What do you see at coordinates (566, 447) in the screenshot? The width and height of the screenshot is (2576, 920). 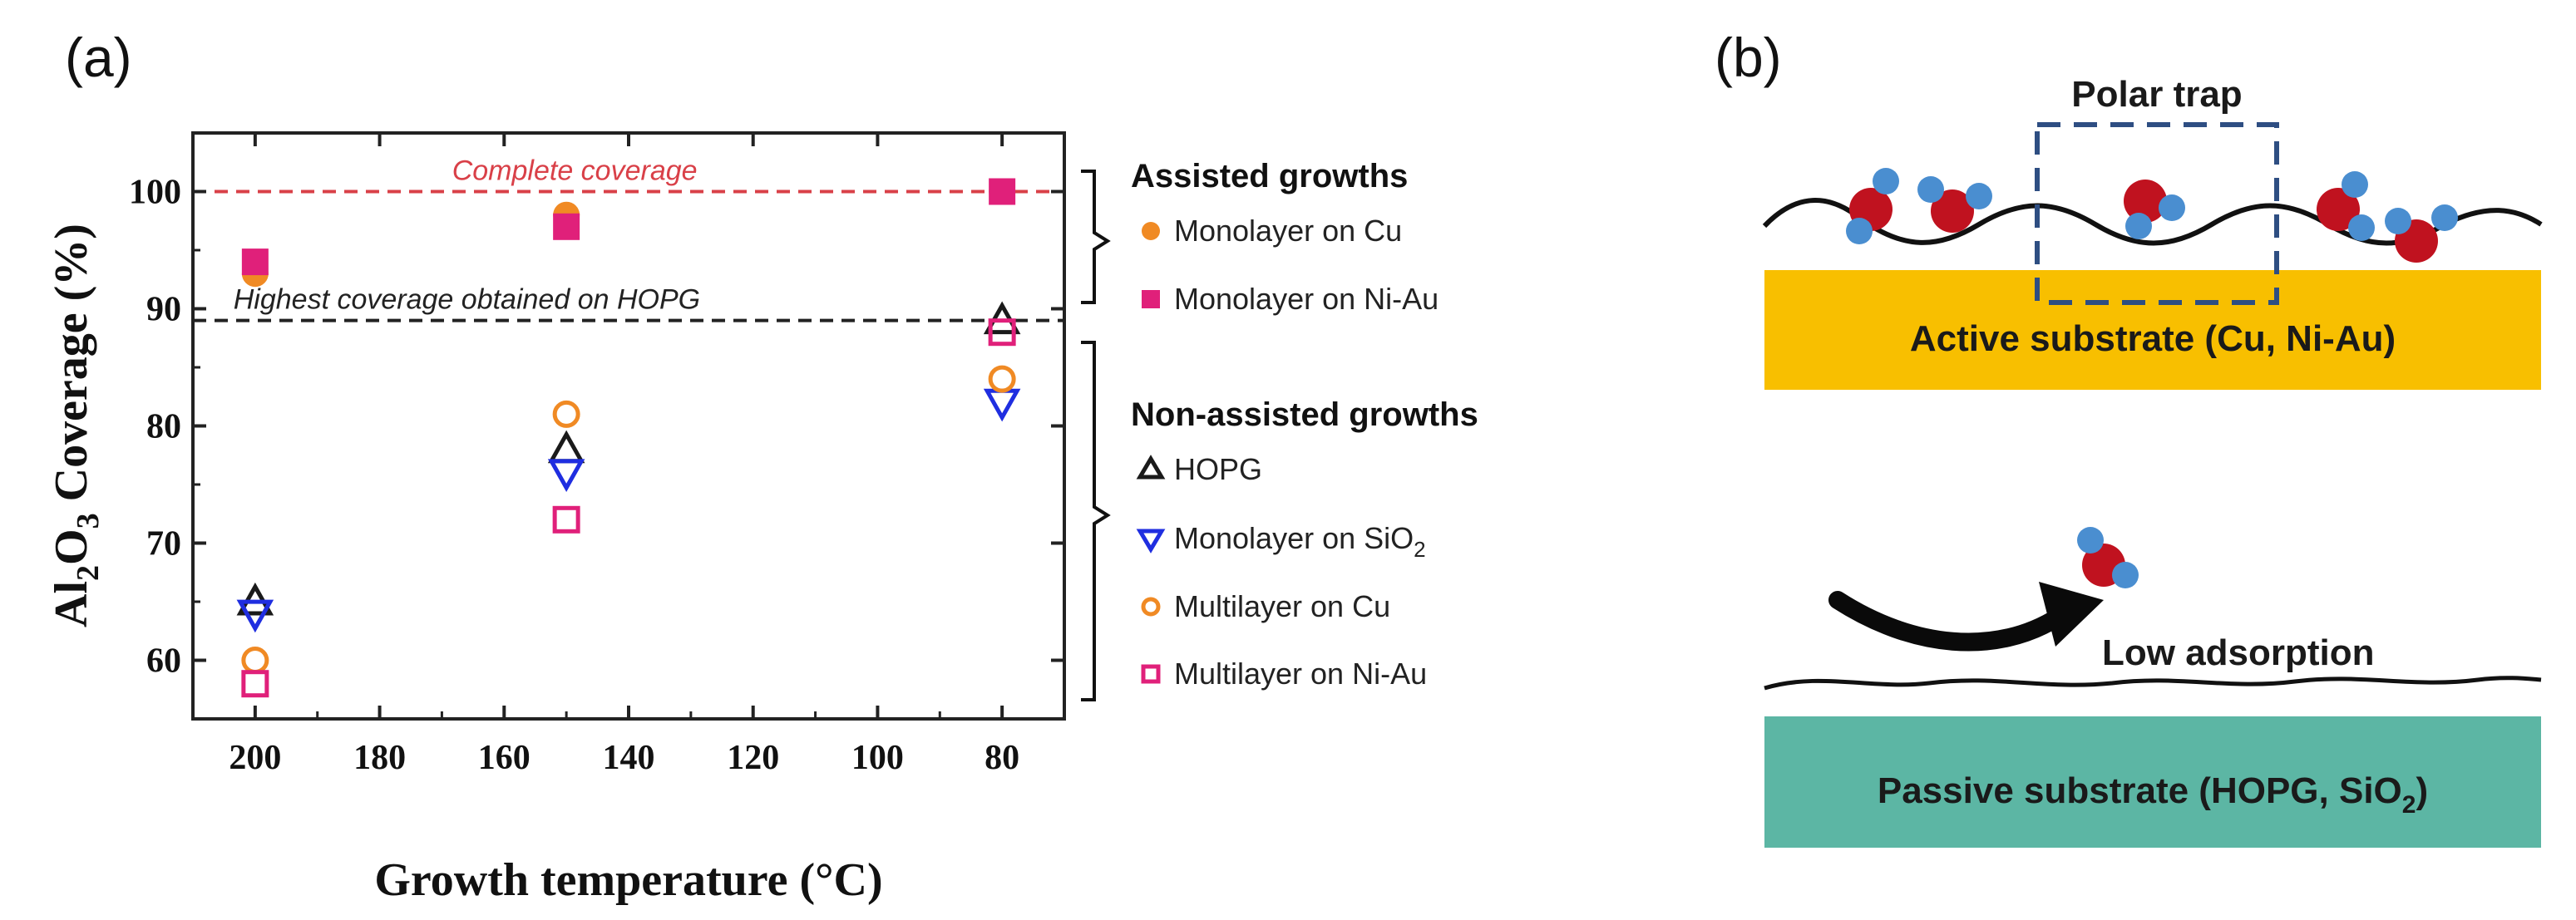 I see `hopg-point` at bounding box center [566, 447].